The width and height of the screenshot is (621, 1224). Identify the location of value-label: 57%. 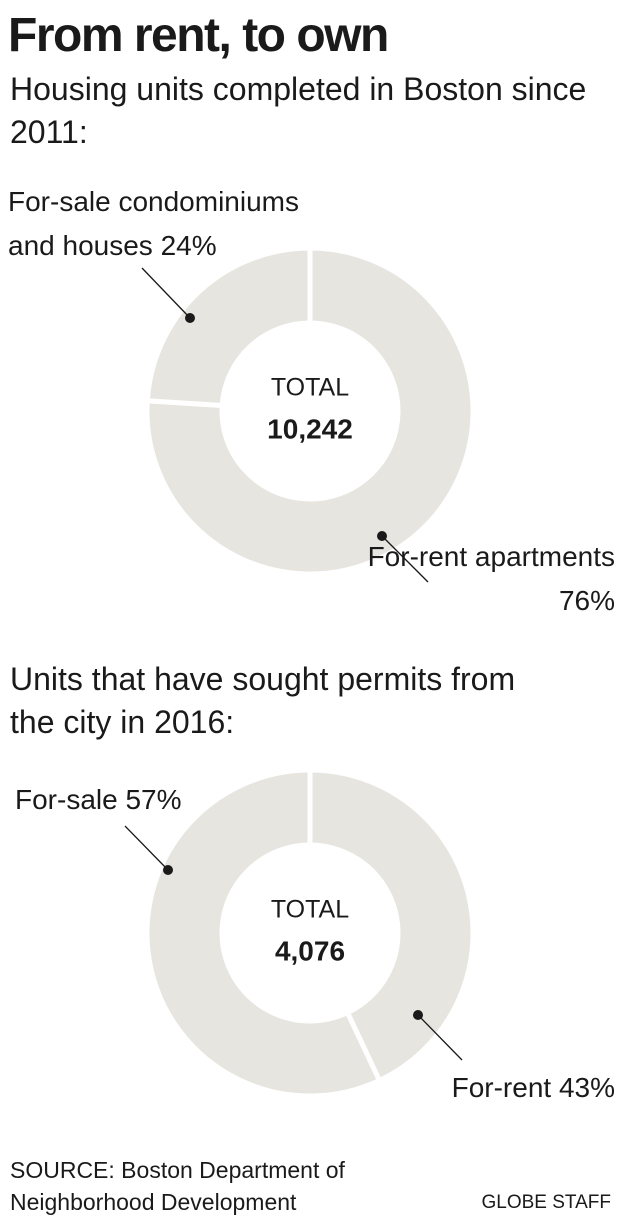
(153, 799).